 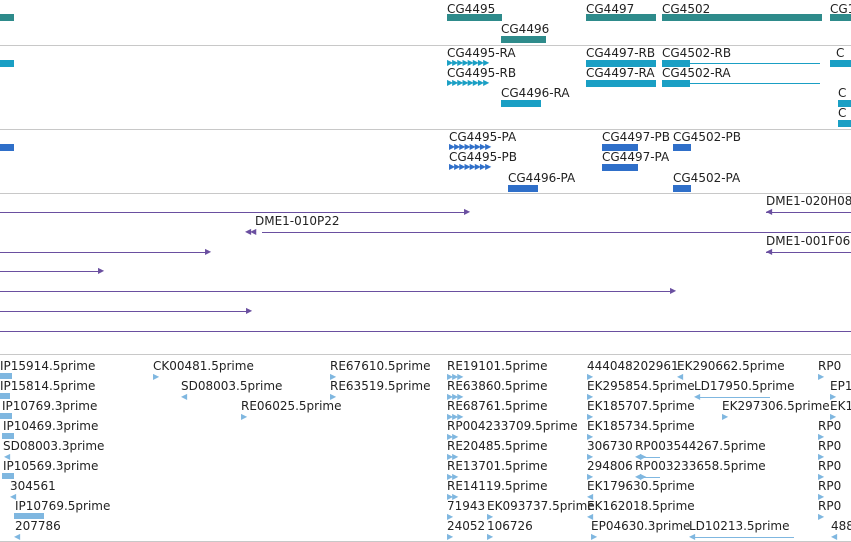 I want to click on feature-label: RP003544267.5prime, so click(x=700, y=446).